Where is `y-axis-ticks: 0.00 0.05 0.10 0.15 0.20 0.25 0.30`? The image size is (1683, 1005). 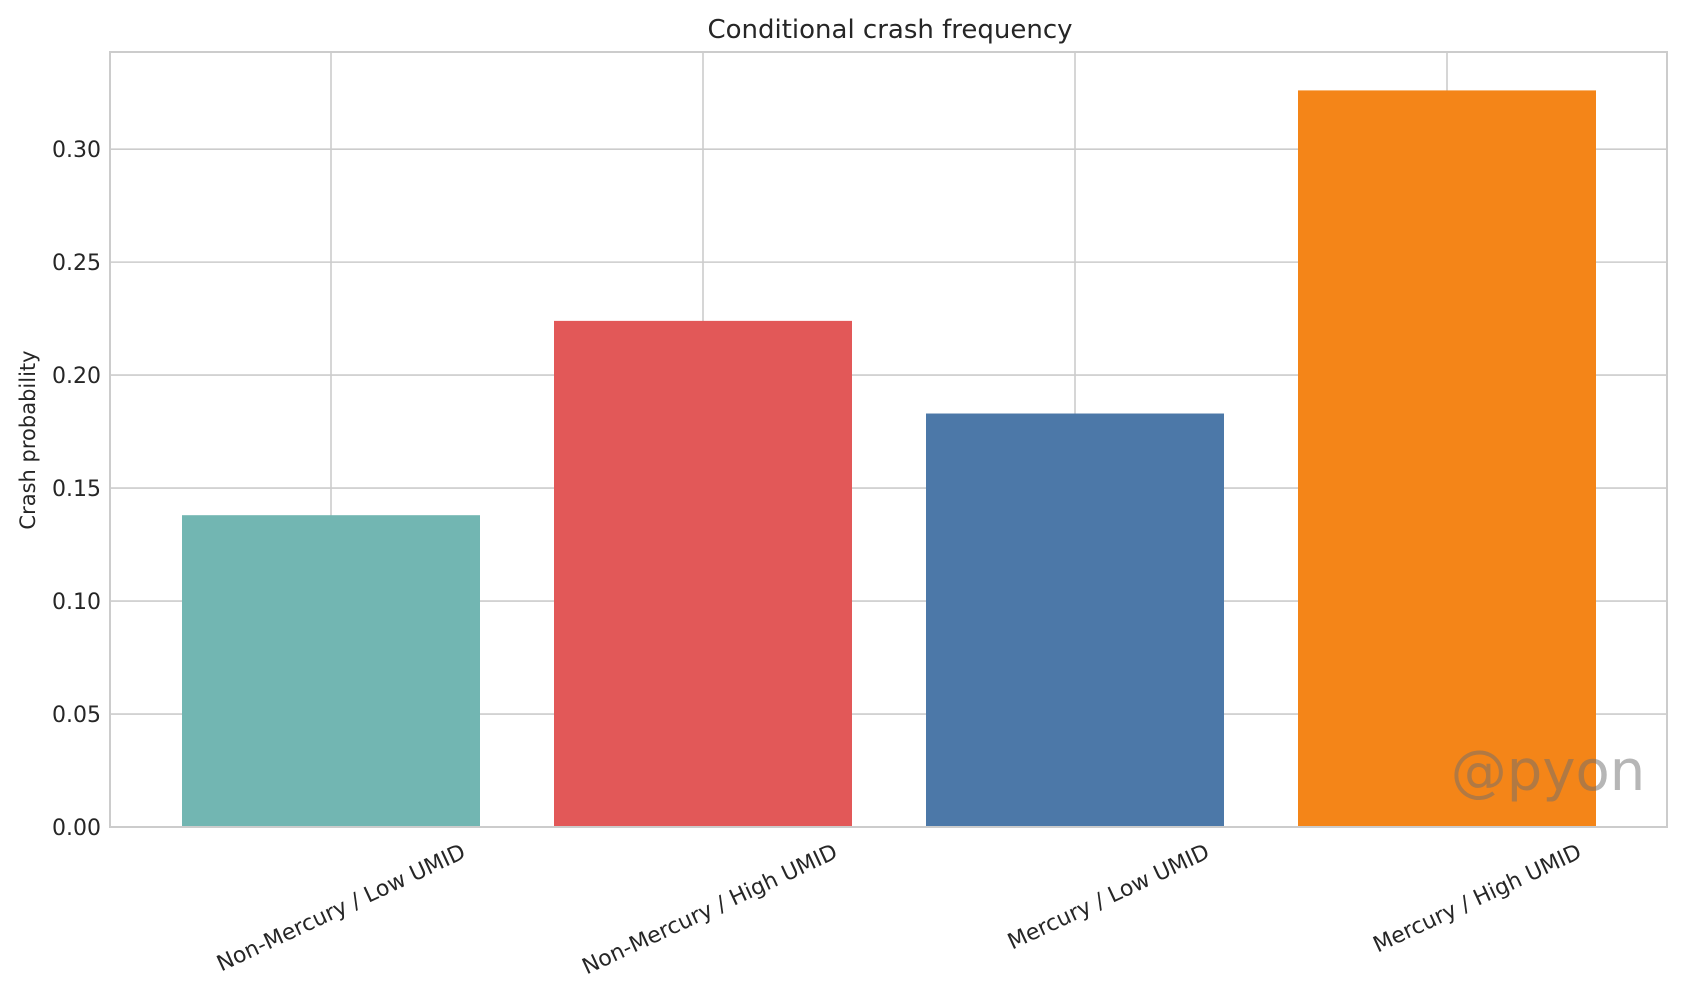 y-axis-ticks: 0.00 0.05 0.10 0.15 0.20 0.25 0.30 is located at coordinates (76, 489).